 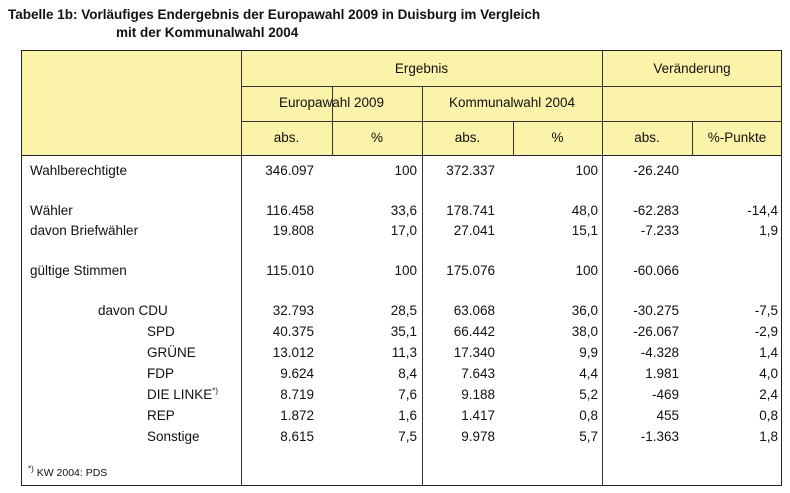 What do you see at coordinates (376, 137) in the screenshot?
I see `header-ew-pct: %` at bounding box center [376, 137].